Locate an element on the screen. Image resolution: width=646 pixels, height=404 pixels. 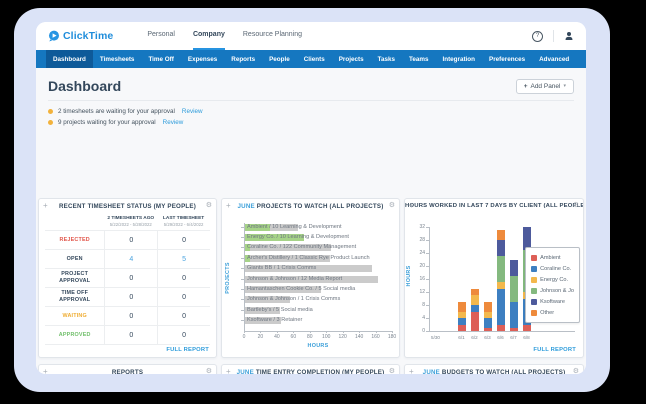
alert-text: 9 projects waiting for your approval is located at coordinates (107, 122).